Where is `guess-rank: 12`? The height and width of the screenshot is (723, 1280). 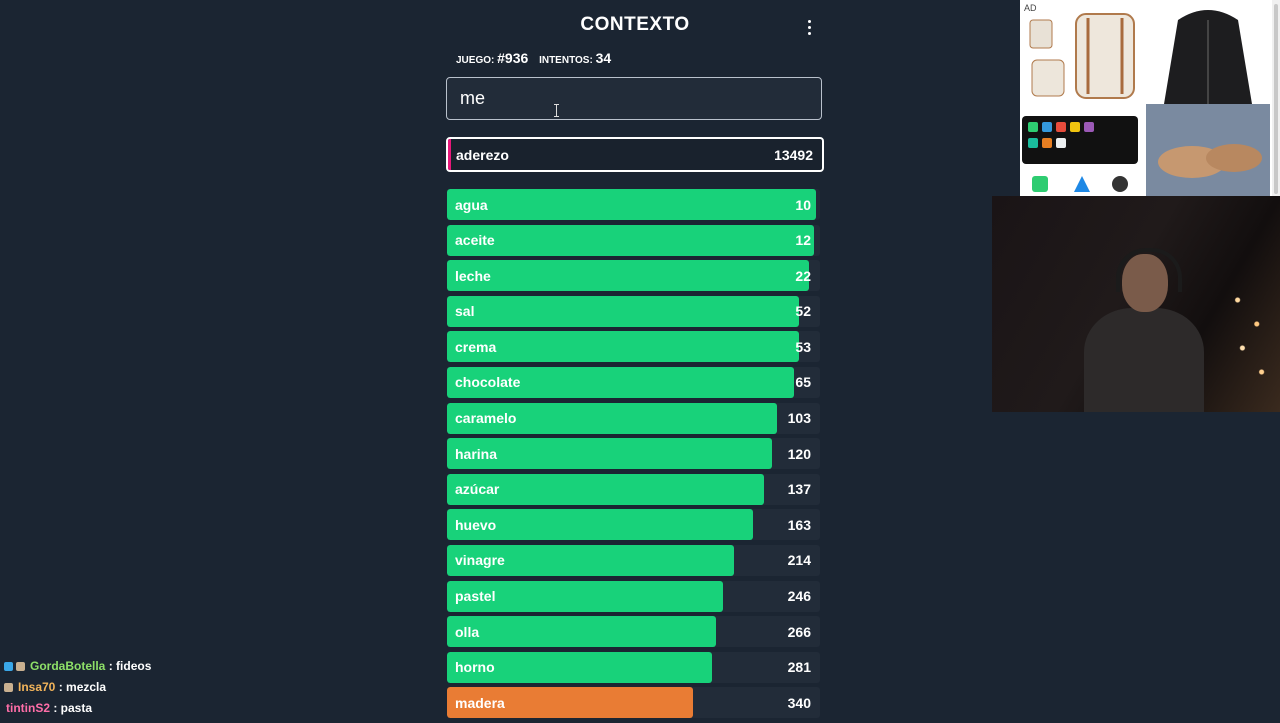
guess-rank: 12 is located at coordinates (803, 240).